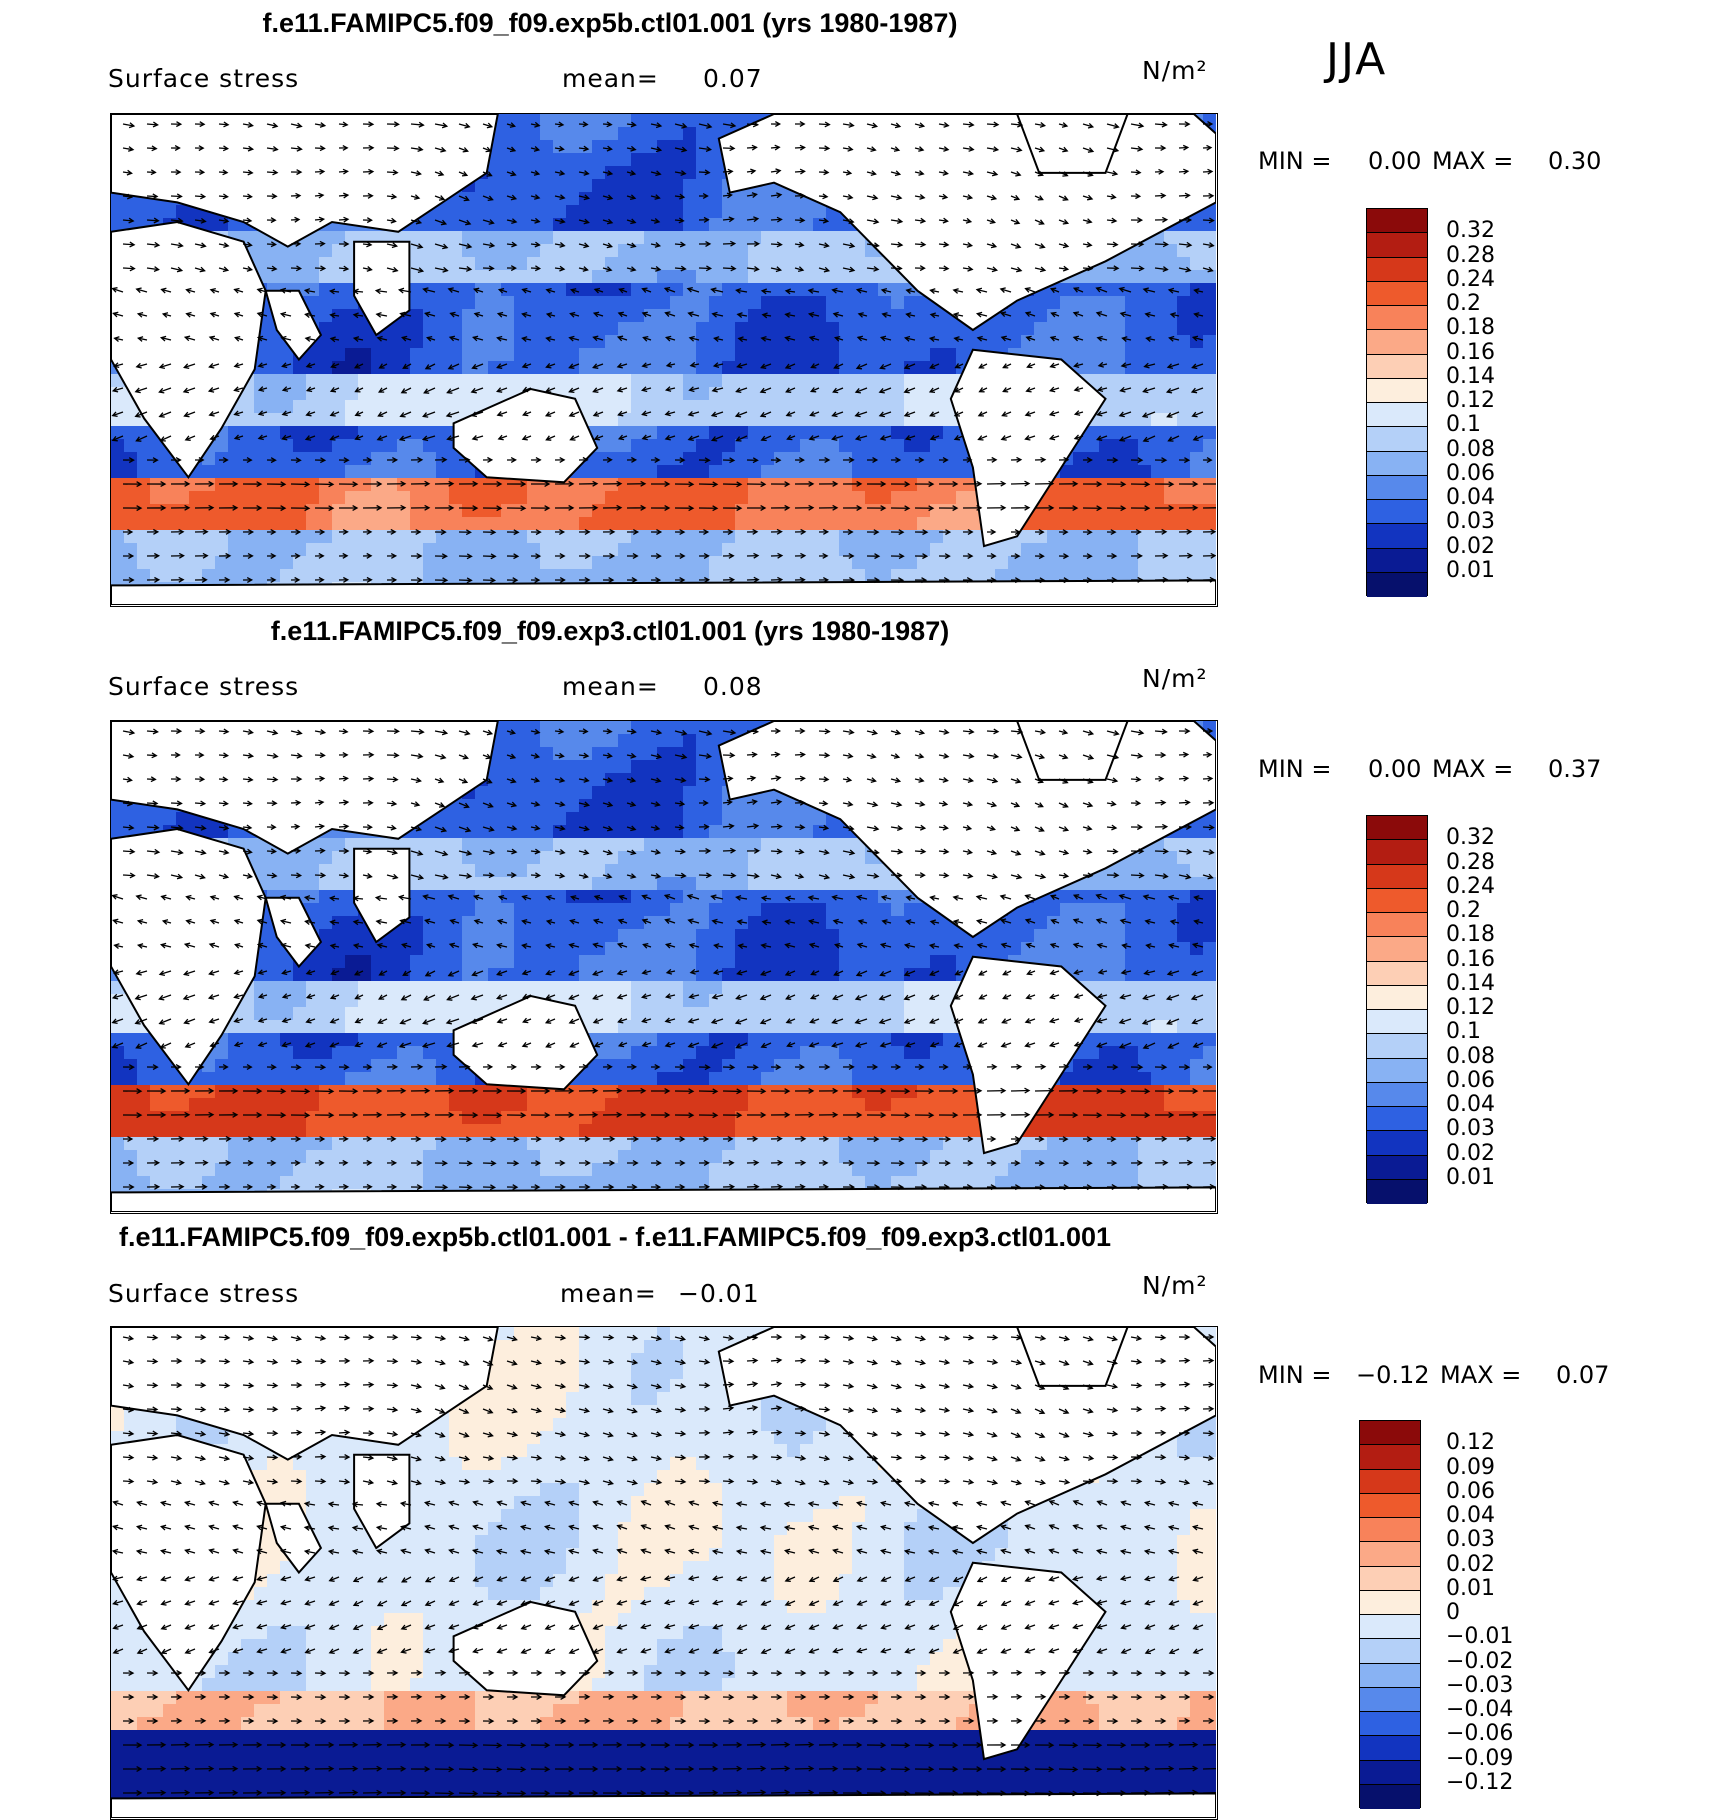 The image size is (1710, 1820). I want to click on max-value: 0.30, so click(1574, 161).